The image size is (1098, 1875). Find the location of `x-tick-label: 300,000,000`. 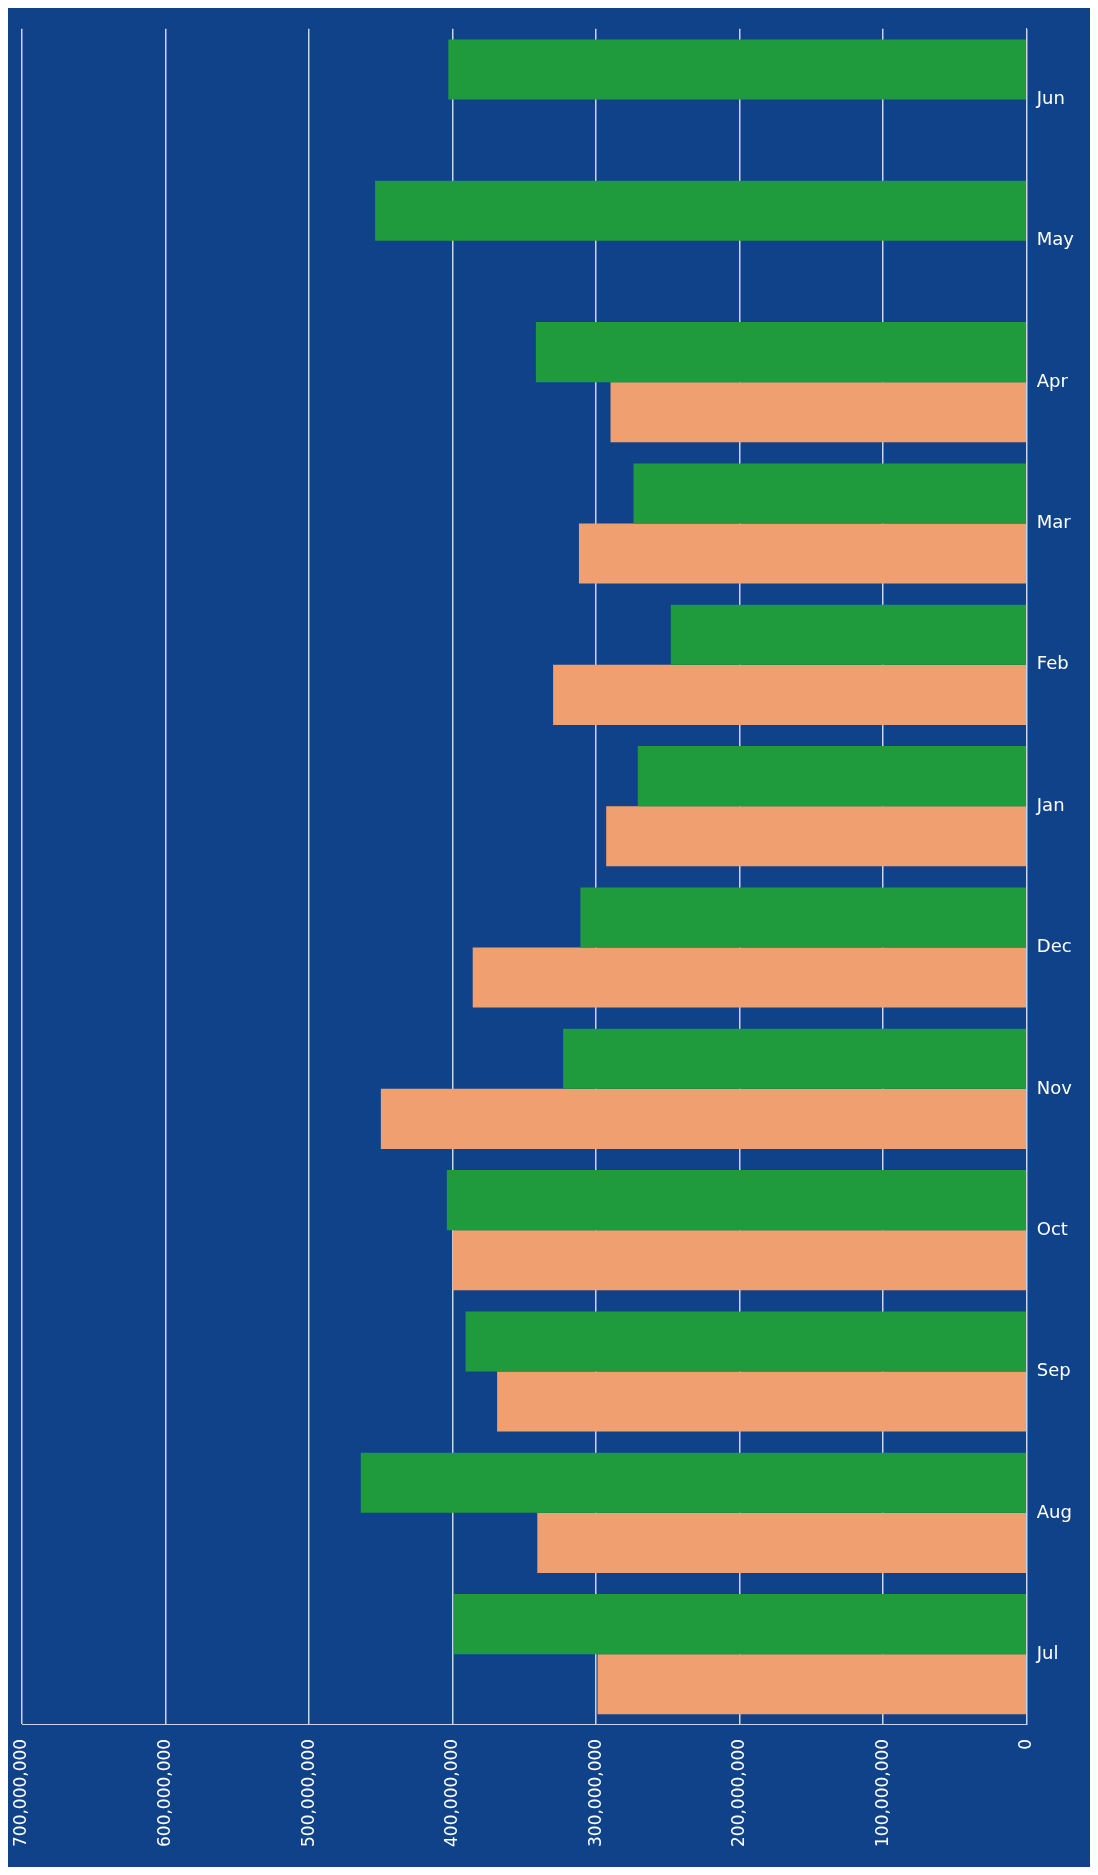

x-tick-label: 300,000,000 is located at coordinates (594, 1793).